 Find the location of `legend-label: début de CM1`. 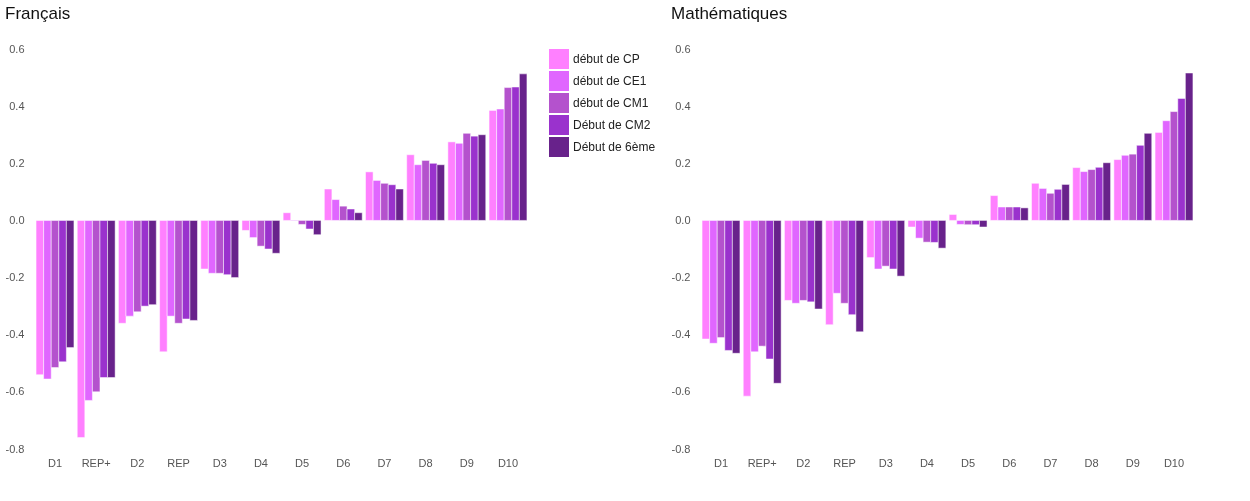

legend-label: début de CM1 is located at coordinates (611, 103).